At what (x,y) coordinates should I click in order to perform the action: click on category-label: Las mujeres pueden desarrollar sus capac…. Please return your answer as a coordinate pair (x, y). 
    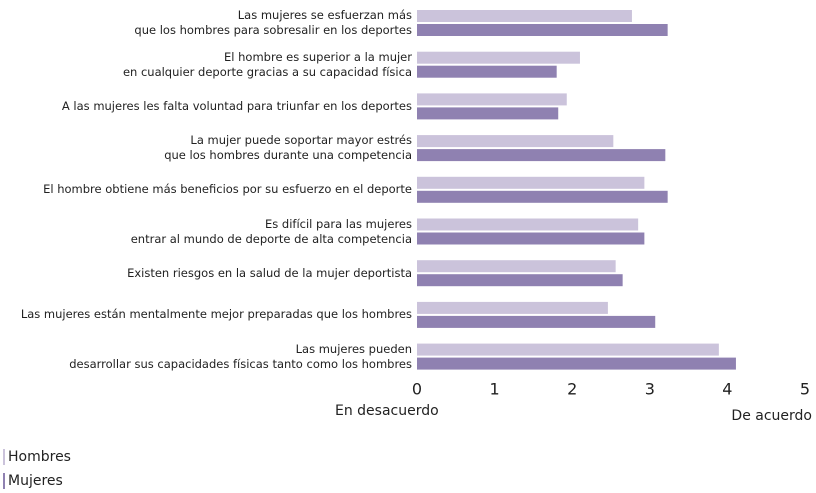
    Looking at the image, I should click on (240, 356).